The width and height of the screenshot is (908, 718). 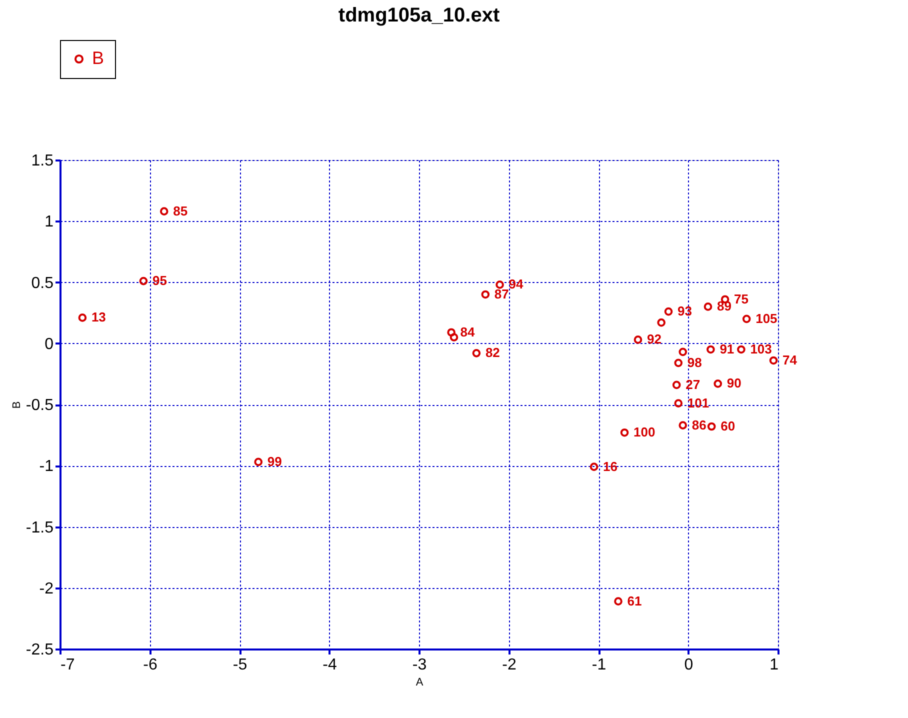 What do you see at coordinates (46, 589) in the screenshot?
I see `y-tick-label: -2` at bounding box center [46, 589].